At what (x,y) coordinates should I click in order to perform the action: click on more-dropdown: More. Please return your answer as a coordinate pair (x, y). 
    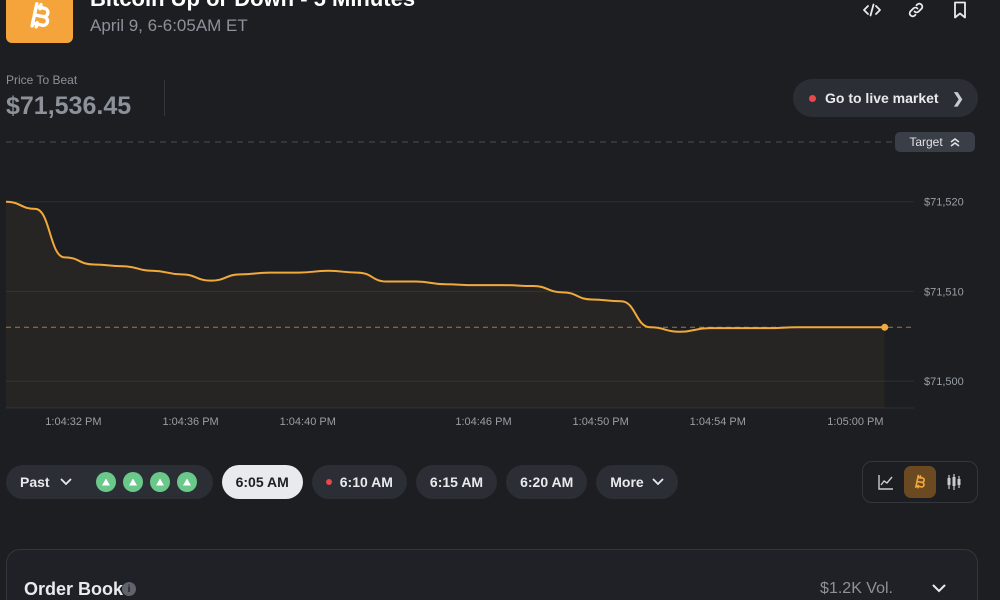
    Looking at the image, I should click on (637, 482).